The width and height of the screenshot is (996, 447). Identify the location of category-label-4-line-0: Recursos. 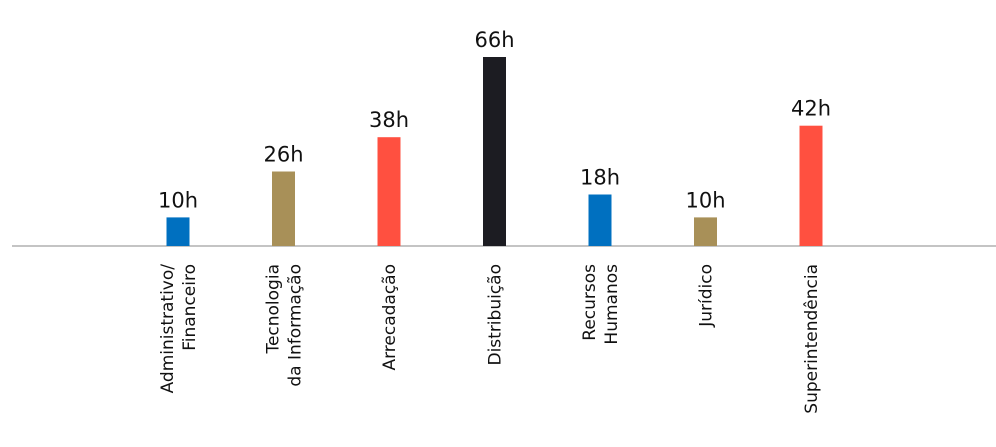
(590, 302).